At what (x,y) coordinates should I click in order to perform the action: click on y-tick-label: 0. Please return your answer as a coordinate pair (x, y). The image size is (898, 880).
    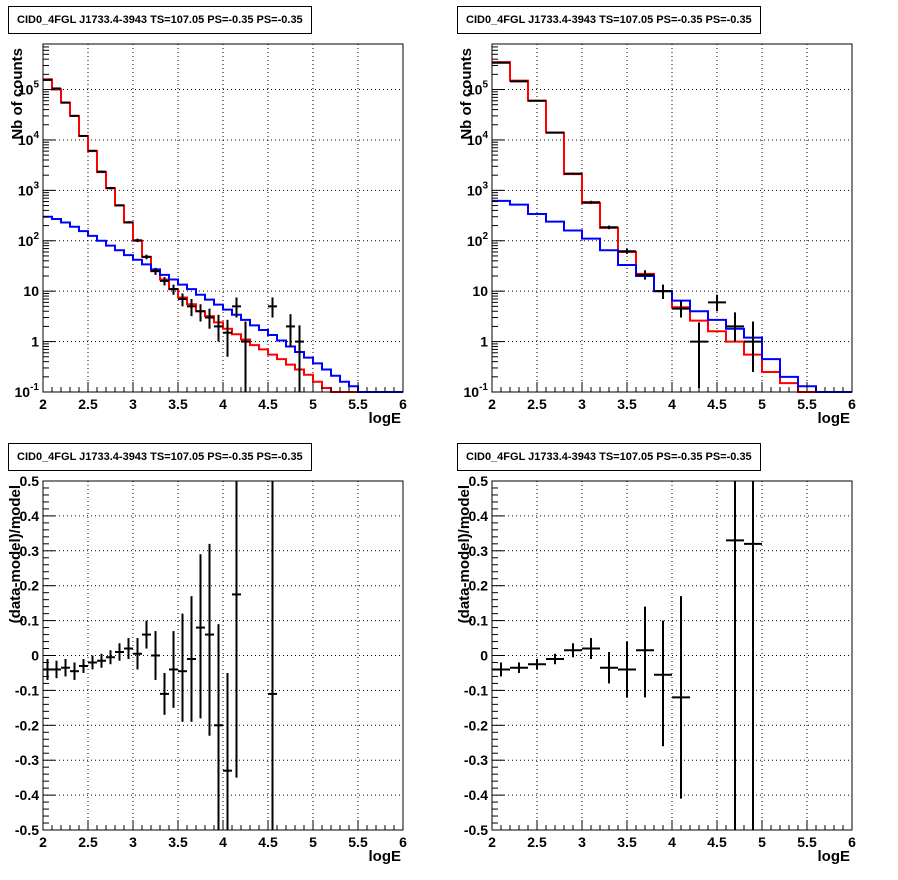
    Looking at the image, I should click on (35, 656).